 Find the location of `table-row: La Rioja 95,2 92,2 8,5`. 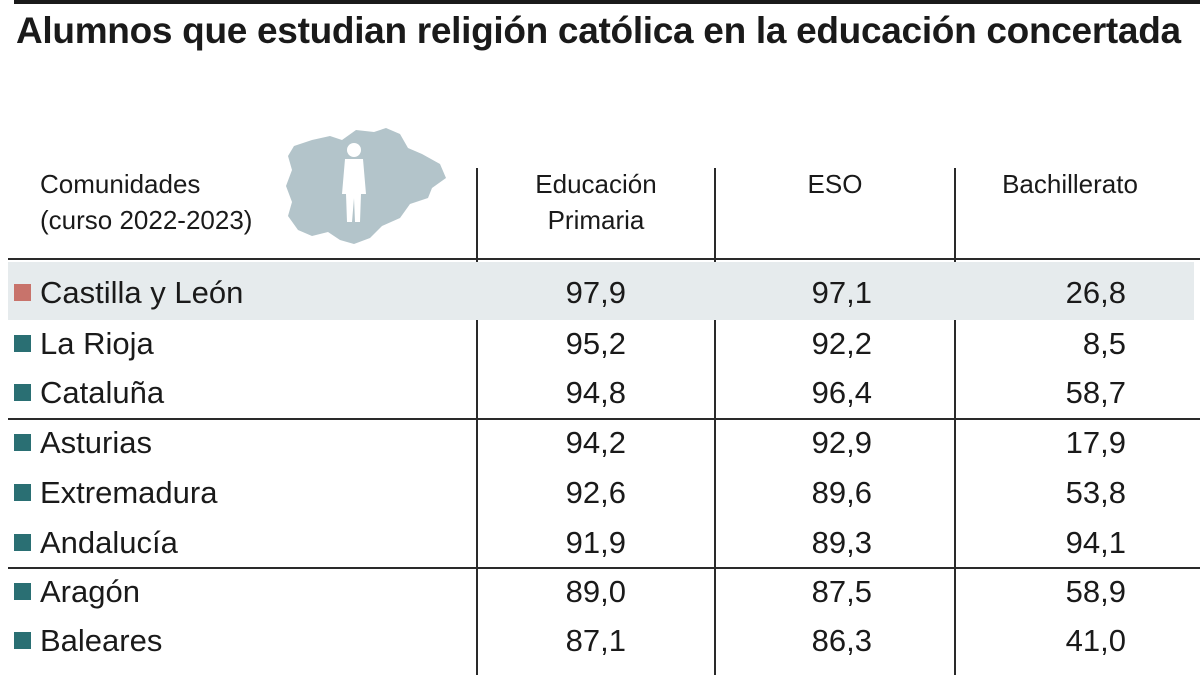

table-row: La Rioja 95,2 92,2 8,5 is located at coordinates (600, 344).